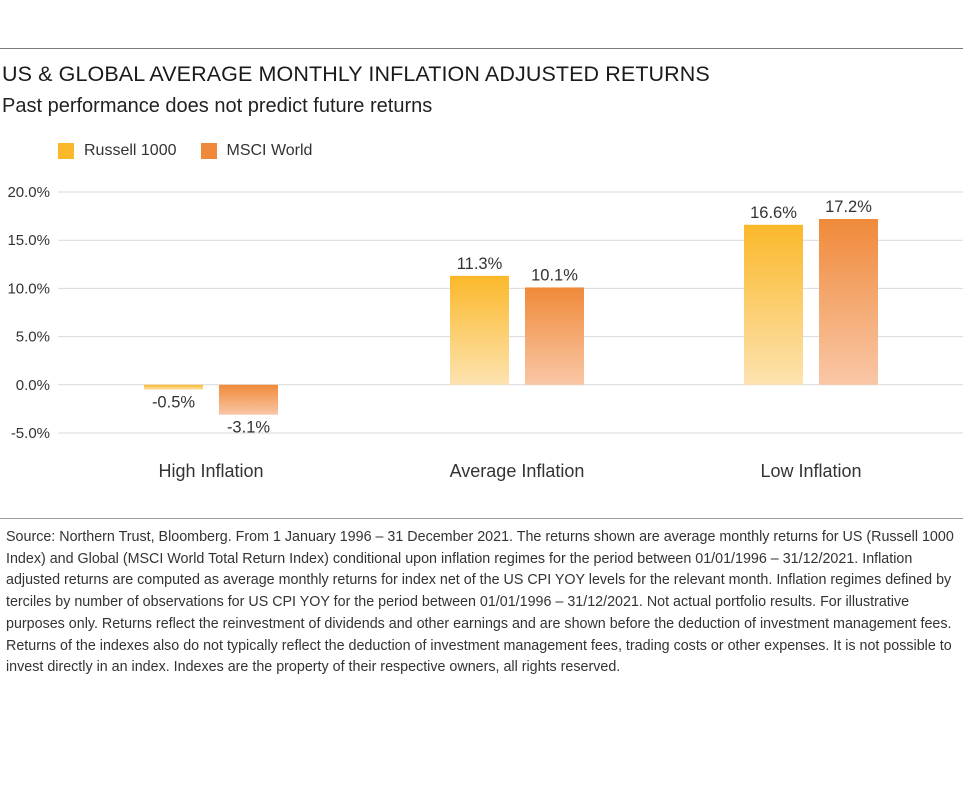 The image size is (963, 788). Describe the element at coordinates (773, 213) in the screenshot. I see `data-label: 16.6%` at that location.